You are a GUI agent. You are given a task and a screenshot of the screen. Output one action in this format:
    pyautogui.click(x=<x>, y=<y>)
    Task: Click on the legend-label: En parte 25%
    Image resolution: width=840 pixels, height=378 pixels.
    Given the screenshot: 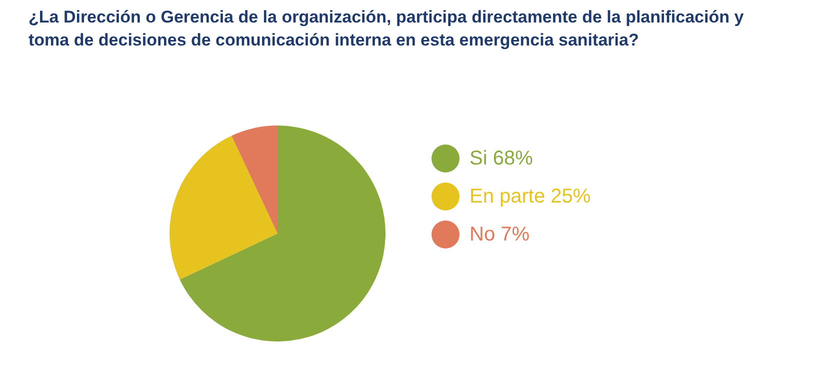 What is the action you would take?
    pyautogui.click(x=530, y=197)
    